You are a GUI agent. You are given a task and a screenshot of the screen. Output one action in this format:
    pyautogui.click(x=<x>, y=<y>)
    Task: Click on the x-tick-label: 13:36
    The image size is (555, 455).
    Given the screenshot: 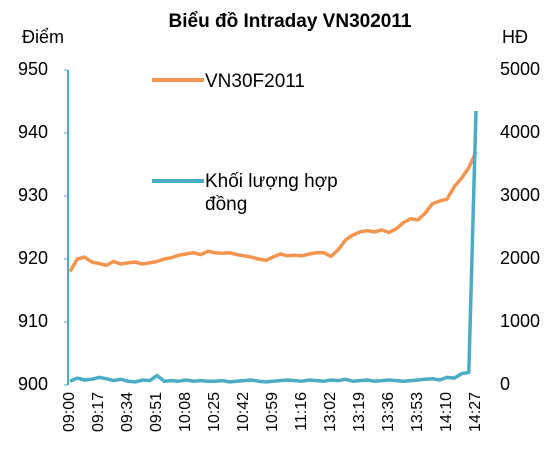 What is the action you would take?
    pyautogui.click(x=388, y=412)
    